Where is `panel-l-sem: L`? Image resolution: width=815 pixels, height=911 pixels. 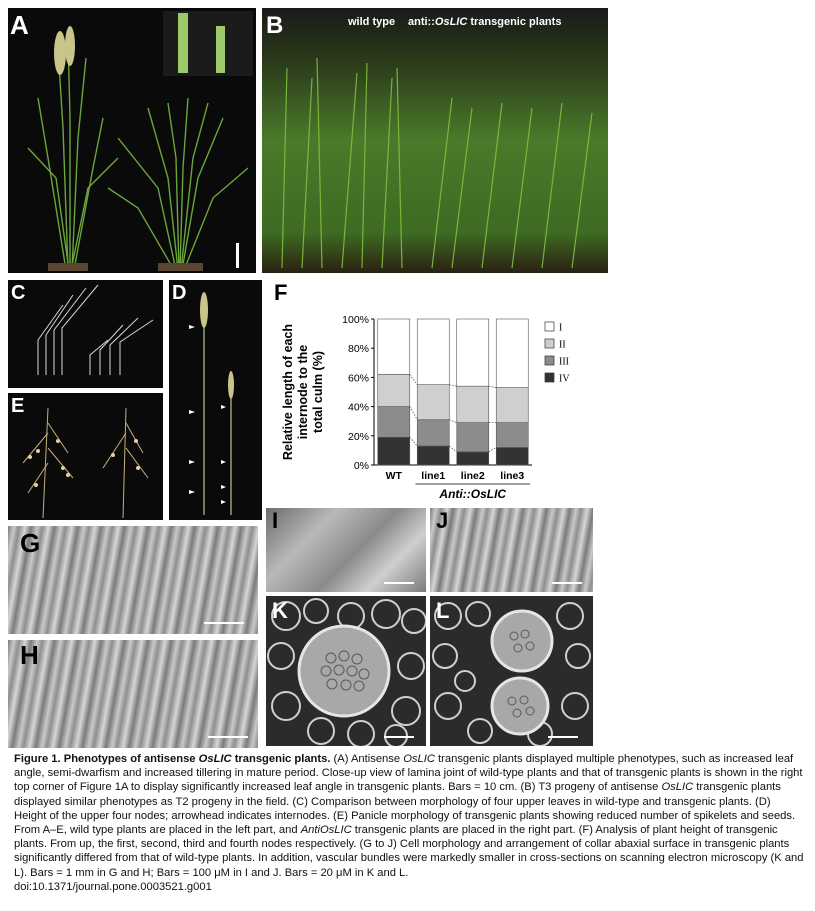 panel-l-sem: L is located at coordinates (511, 671).